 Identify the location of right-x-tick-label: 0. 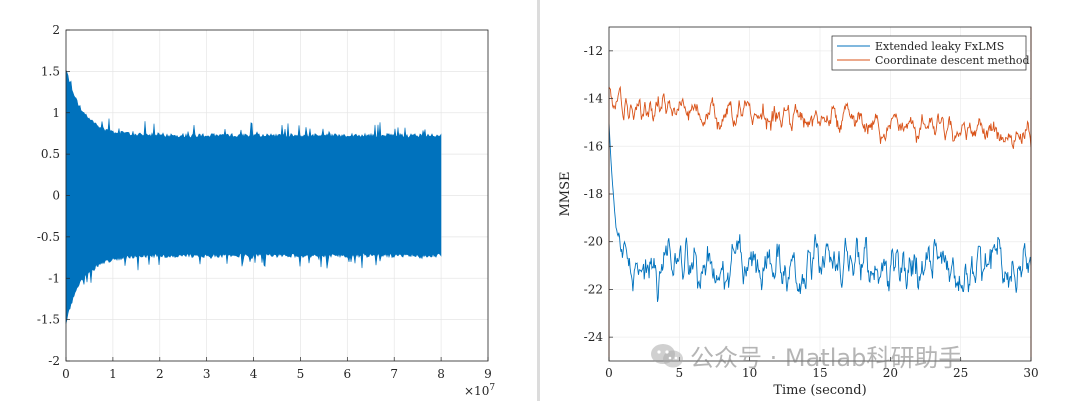
(609, 373).